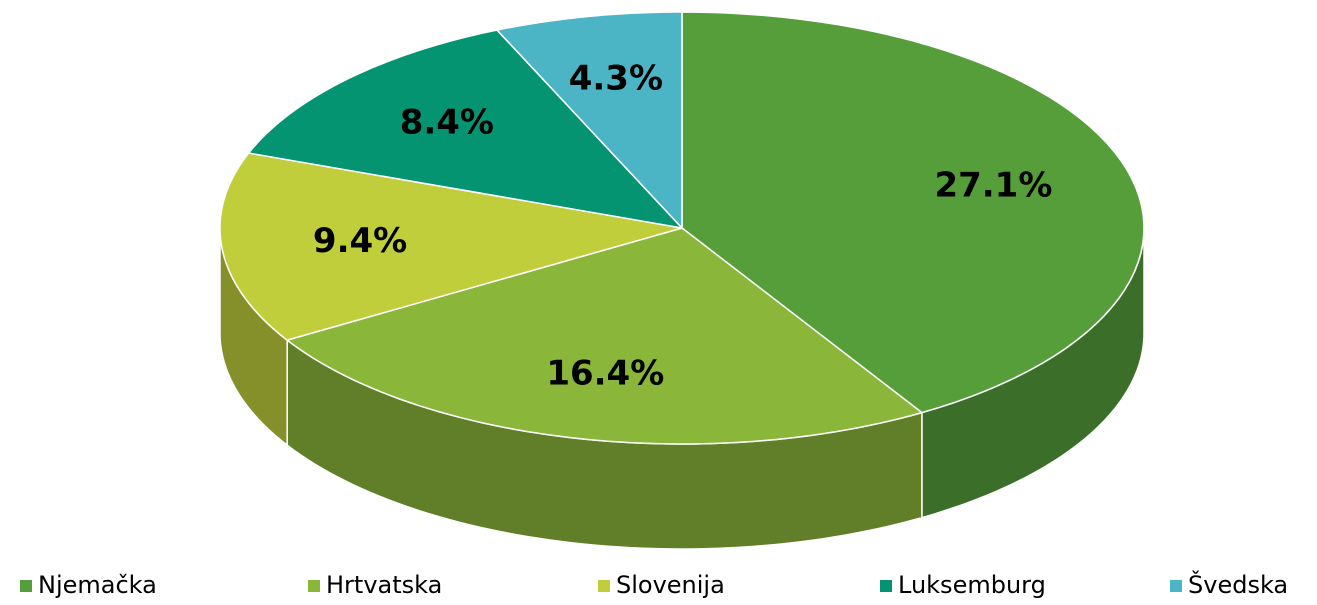  Describe the element at coordinates (605, 373) in the screenshot. I see `data-label: 16.4%` at that location.